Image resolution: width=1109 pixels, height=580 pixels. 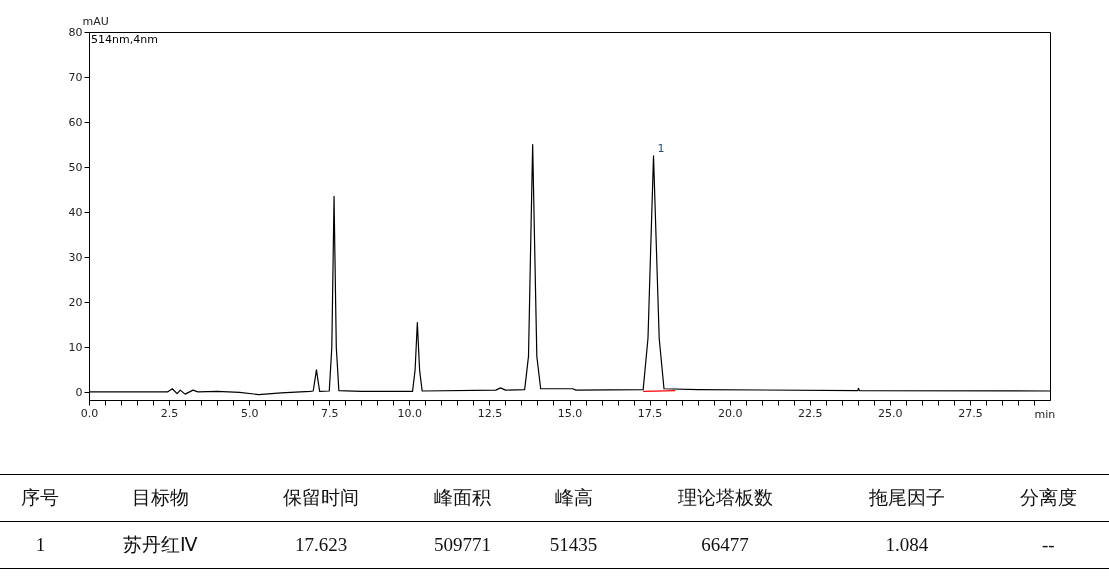 What do you see at coordinates (650, 413) in the screenshot?
I see `x-tick-label: 17.5` at bounding box center [650, 413].